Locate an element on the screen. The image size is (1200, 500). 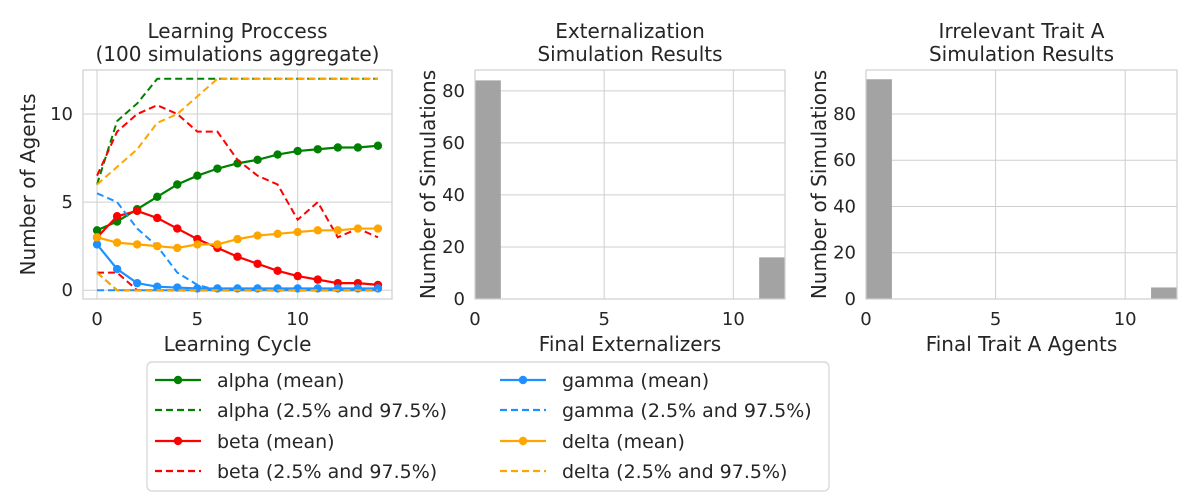
y-axis-label: Number of Simulations is located at coordinates (428, 184).